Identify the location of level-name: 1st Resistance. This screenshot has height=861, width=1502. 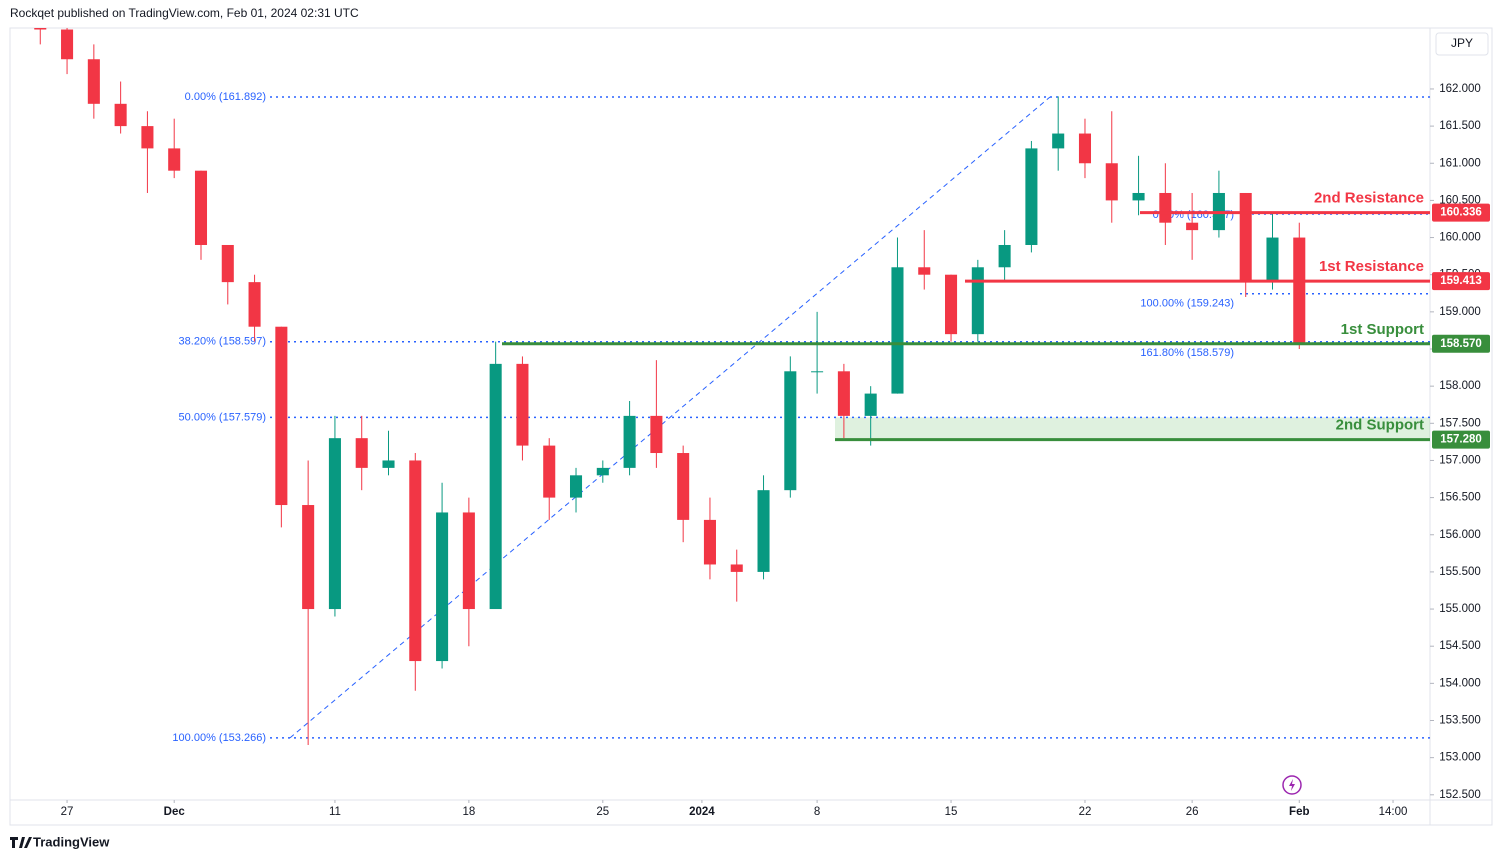
(1371, 266).